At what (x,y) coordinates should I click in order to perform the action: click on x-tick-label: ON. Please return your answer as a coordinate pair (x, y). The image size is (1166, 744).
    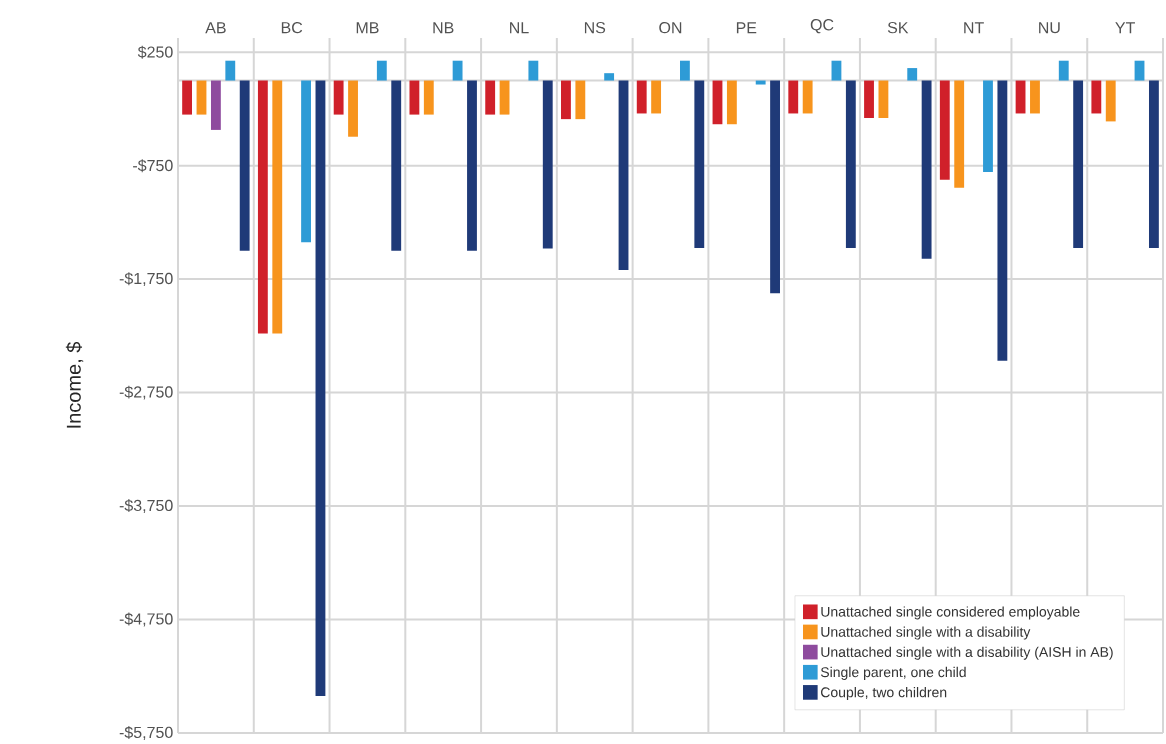
    Looking at the image, I should click on (670, 27).